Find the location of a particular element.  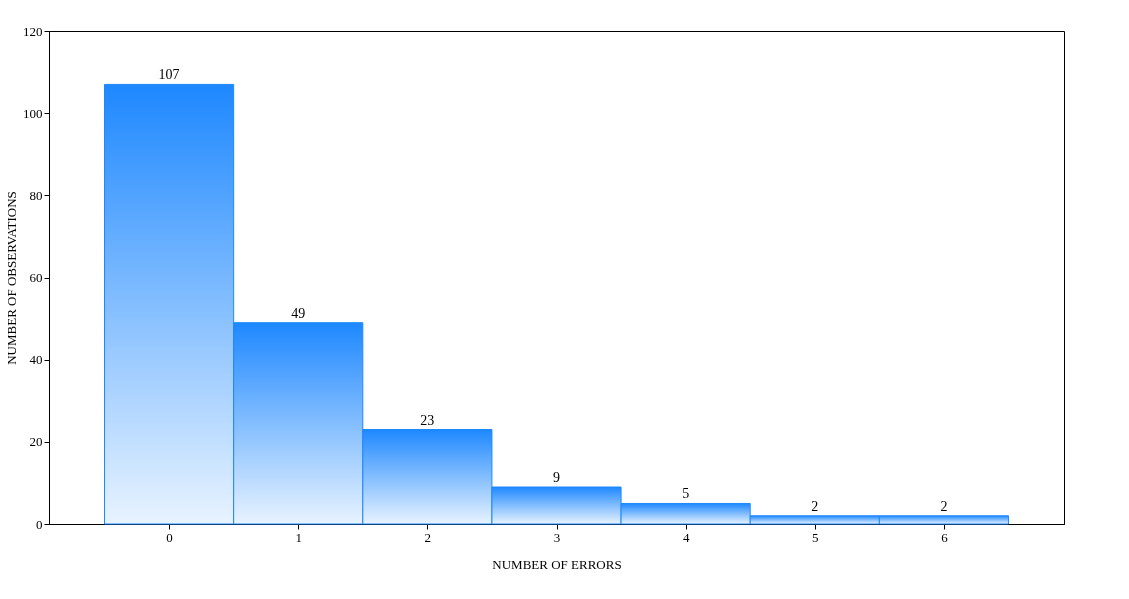

x-tick-label: 5 is located at coordinates (815, 537).